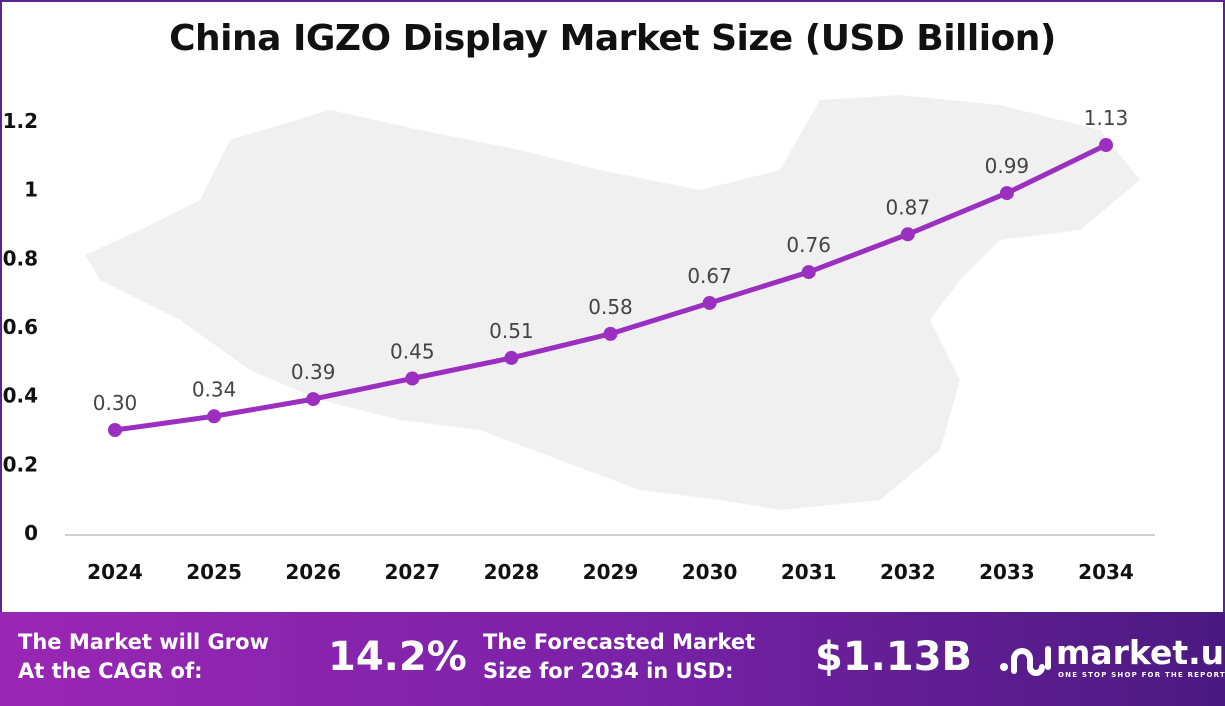 The height and width of the screenshot is (706, 1225). What do you see at coordinates (31, 190) in the screenshot?
I see `y-tick-label: 1` at bounding box center [31, 190].